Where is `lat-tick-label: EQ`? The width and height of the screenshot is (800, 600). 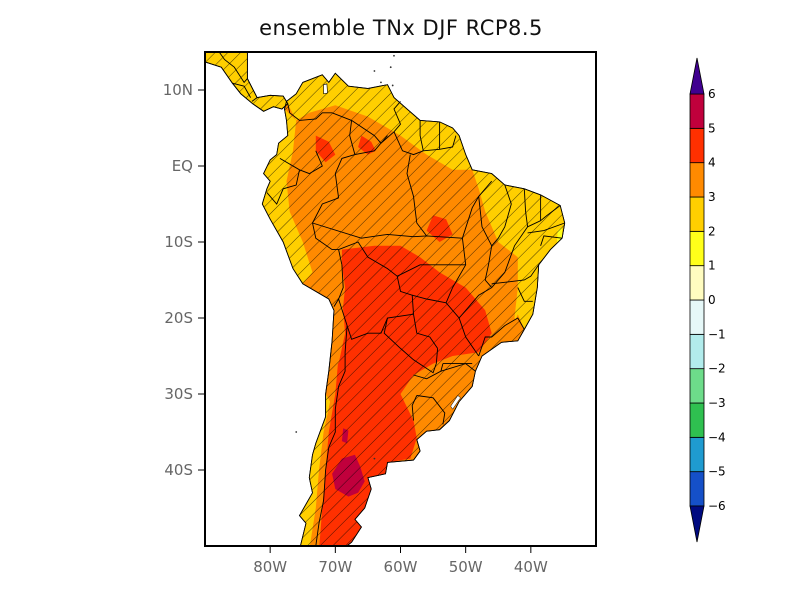
lat-tick-label: EQ is located at coordinates (182, 166).